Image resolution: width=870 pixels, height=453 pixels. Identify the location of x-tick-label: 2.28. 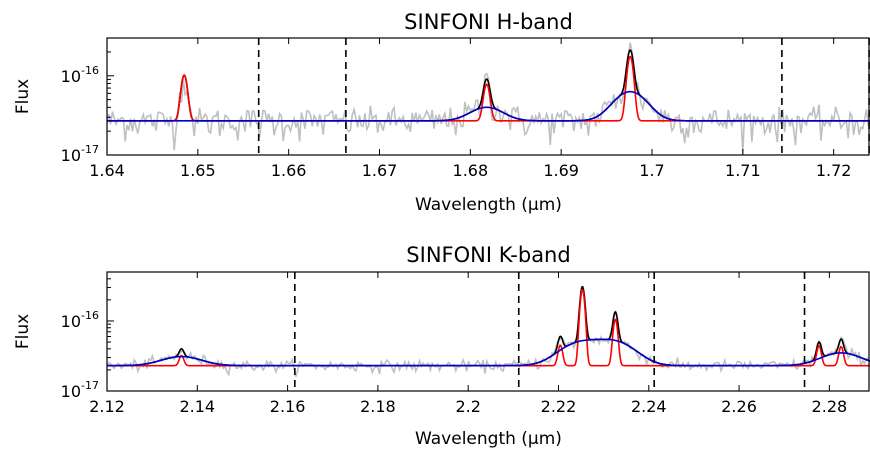
(830, 406).